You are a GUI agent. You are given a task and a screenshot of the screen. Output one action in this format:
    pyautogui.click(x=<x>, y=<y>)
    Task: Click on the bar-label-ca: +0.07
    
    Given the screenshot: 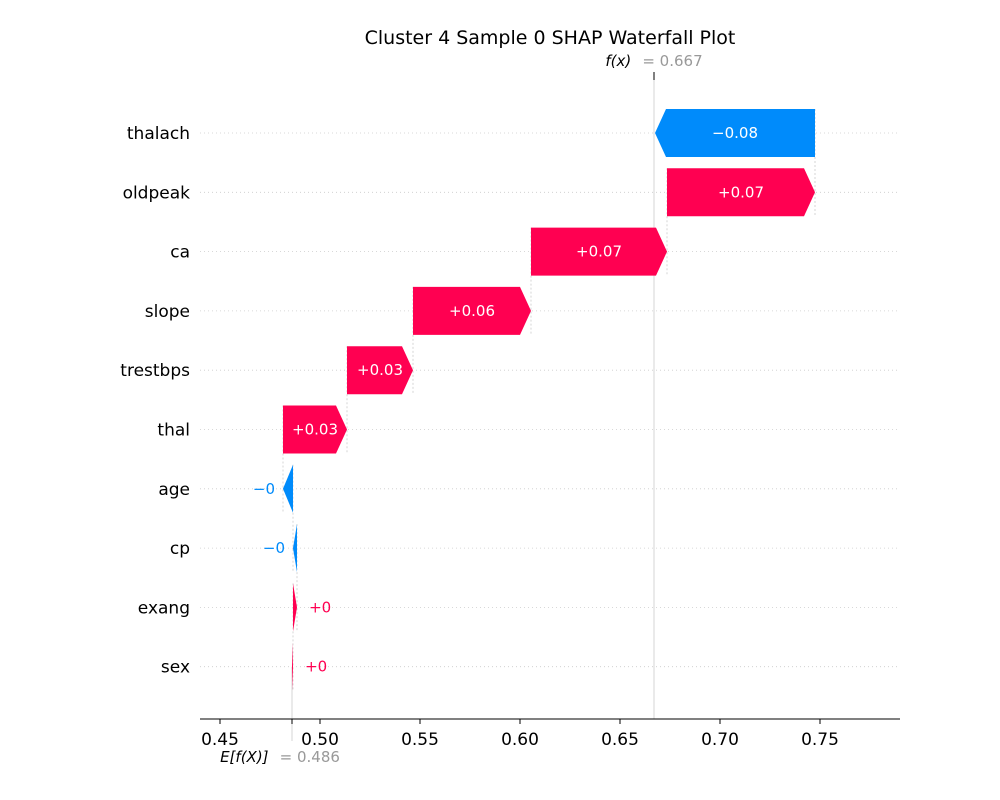 What is the action you would take?
    pyautogui.click(x=599, y=252)
    